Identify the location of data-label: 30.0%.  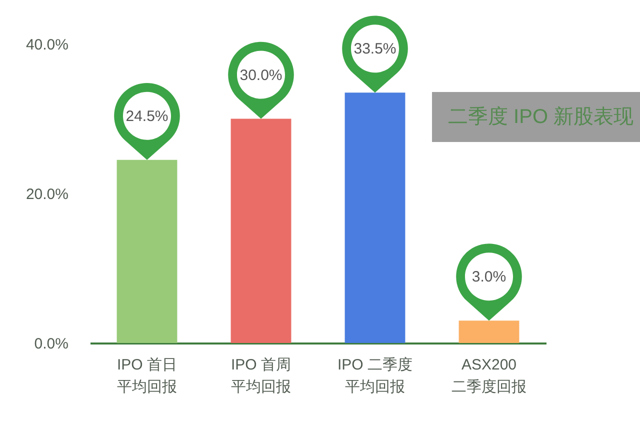
(261, 75).